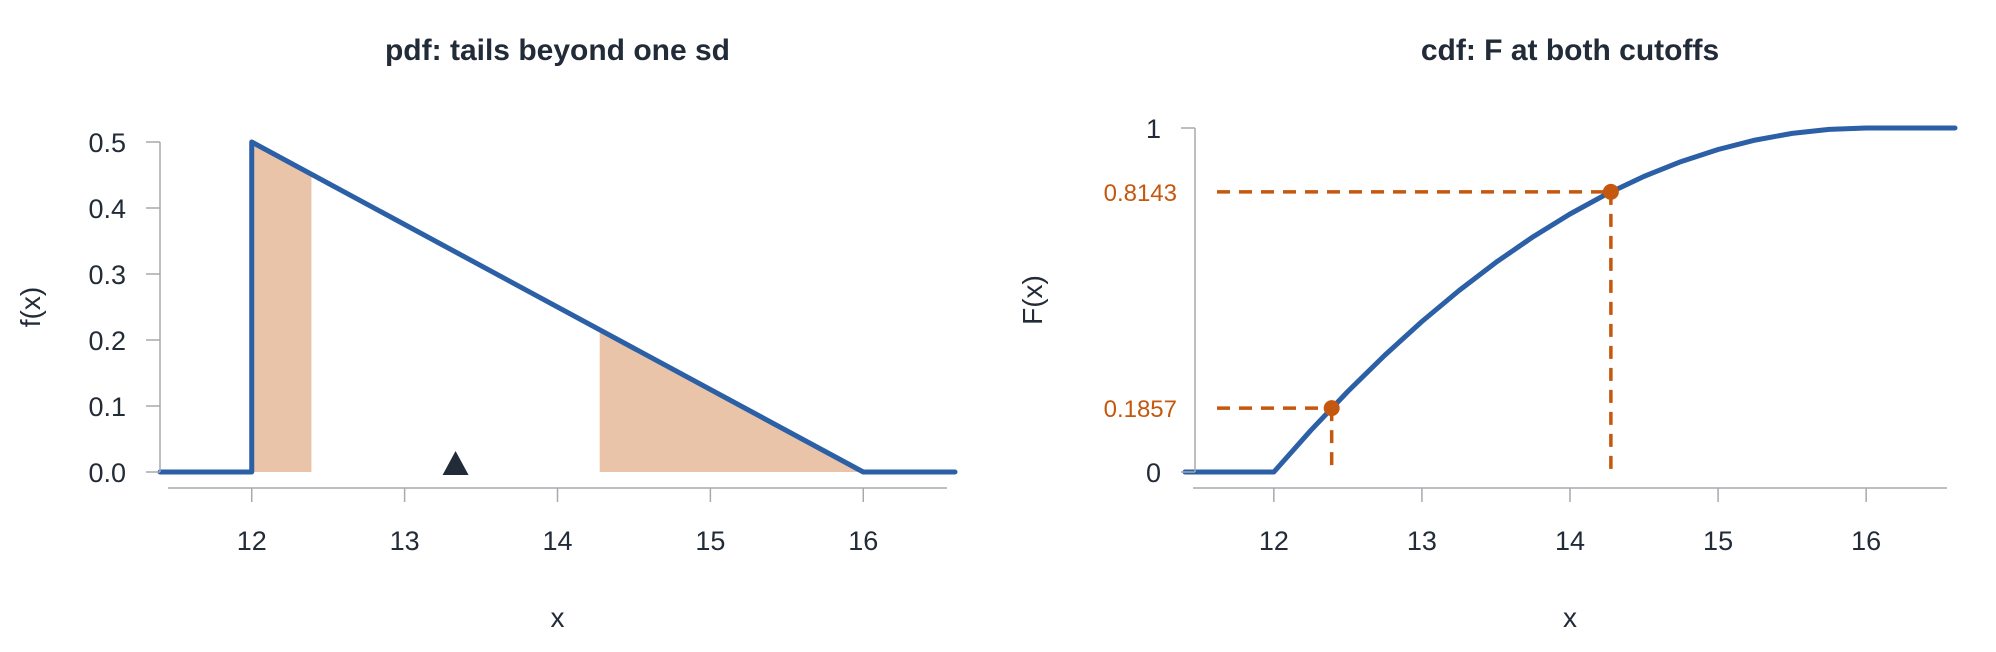 The height and width of the screenshot is (652, 1996). I want to click on y-tick-label: 0.0, so click(107, 473).